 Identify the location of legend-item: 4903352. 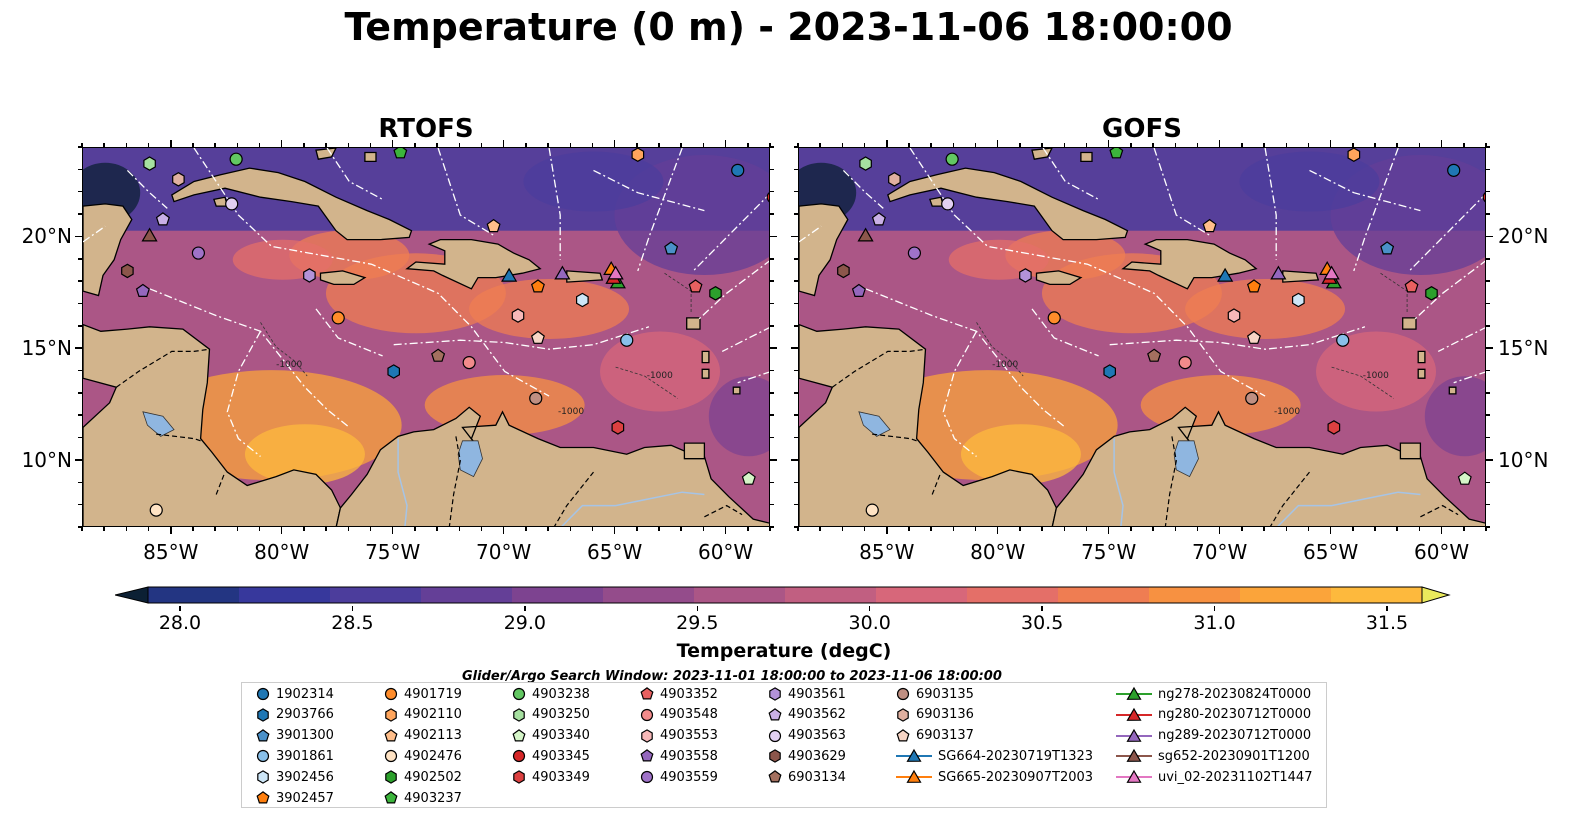
(679, 694).